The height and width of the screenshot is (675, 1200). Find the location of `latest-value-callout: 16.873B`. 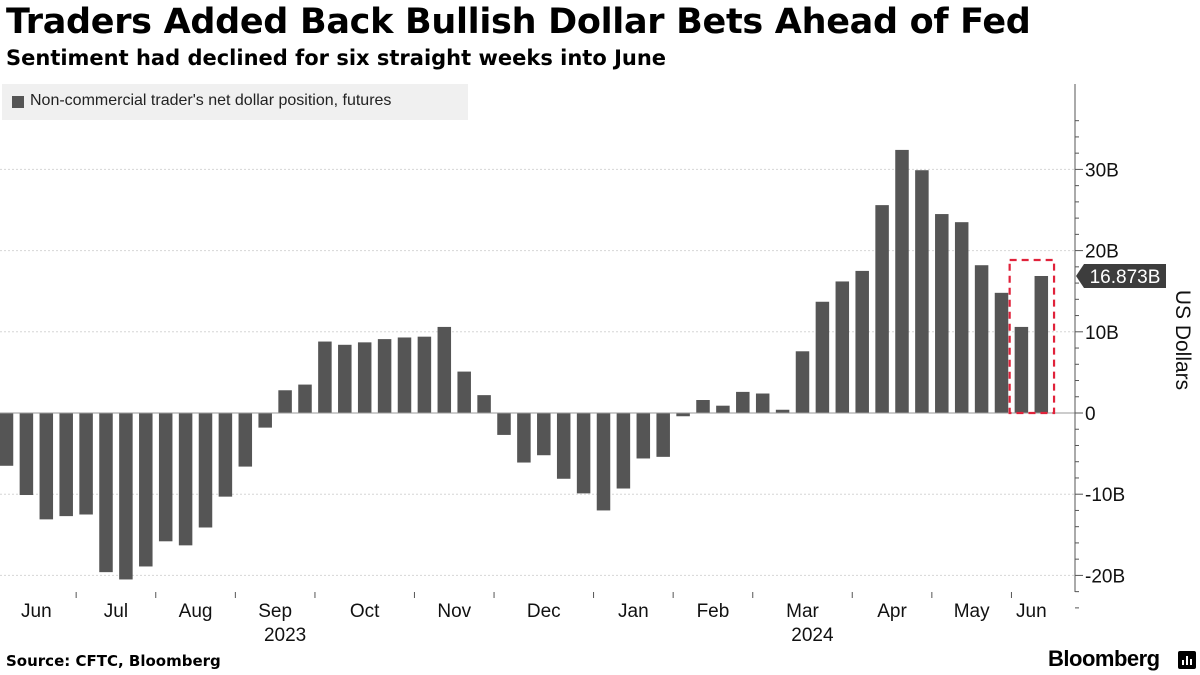

latest-value-callout: 16.873B is located at coordinates (1121, 275).